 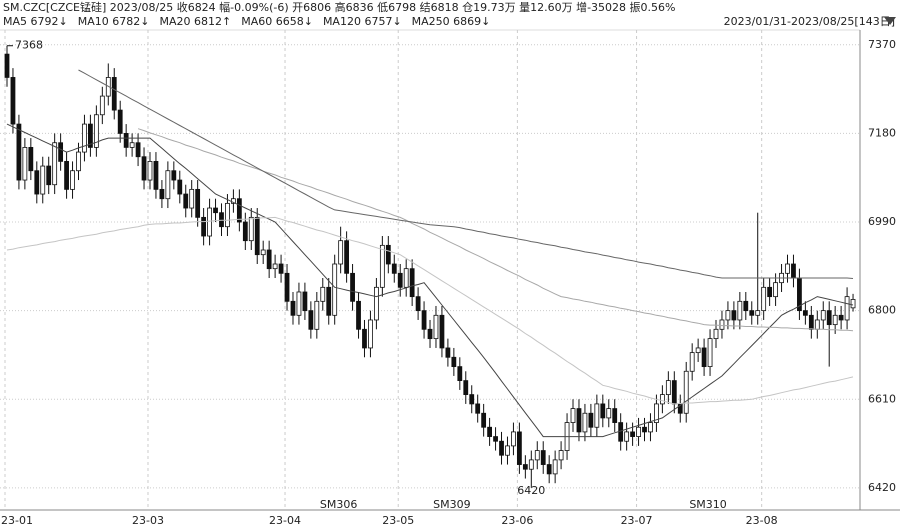 I want to click on contract-label: SM309, so click(x=451, y=504).